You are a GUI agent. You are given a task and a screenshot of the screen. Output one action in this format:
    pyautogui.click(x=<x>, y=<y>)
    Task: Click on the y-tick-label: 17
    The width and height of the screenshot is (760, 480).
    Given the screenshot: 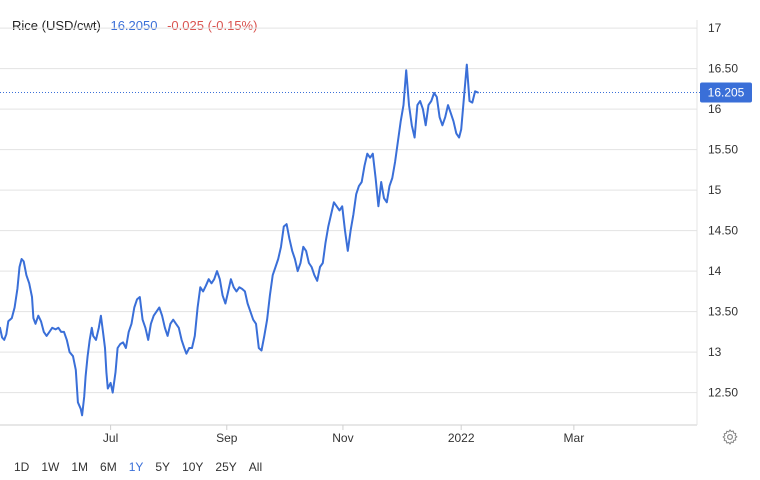 What is the action you would take?
    pyautogui.click(x=715, y=28)
    